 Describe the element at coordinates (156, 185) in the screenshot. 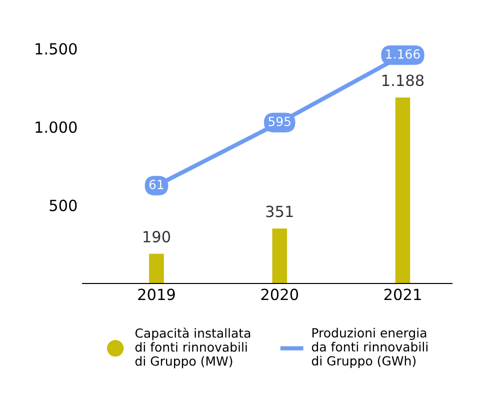

I see `data-label: 61` at that location.